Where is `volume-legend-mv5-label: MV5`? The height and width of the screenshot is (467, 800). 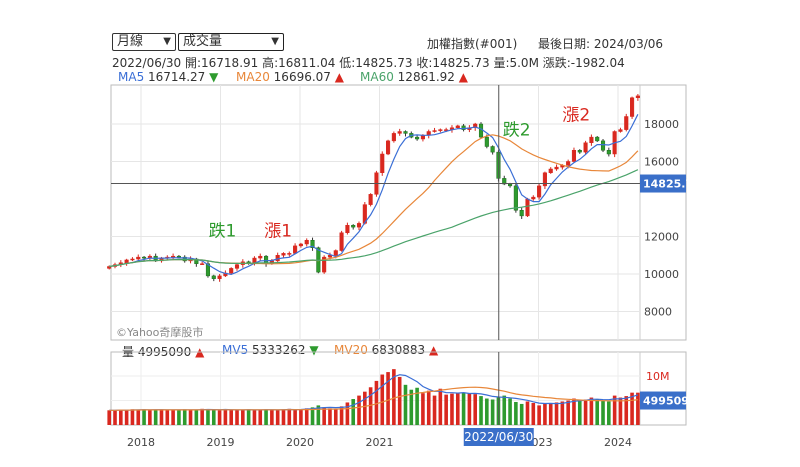 volume-legend-mv5-label: MV5 is located at coordinates (235, 350).